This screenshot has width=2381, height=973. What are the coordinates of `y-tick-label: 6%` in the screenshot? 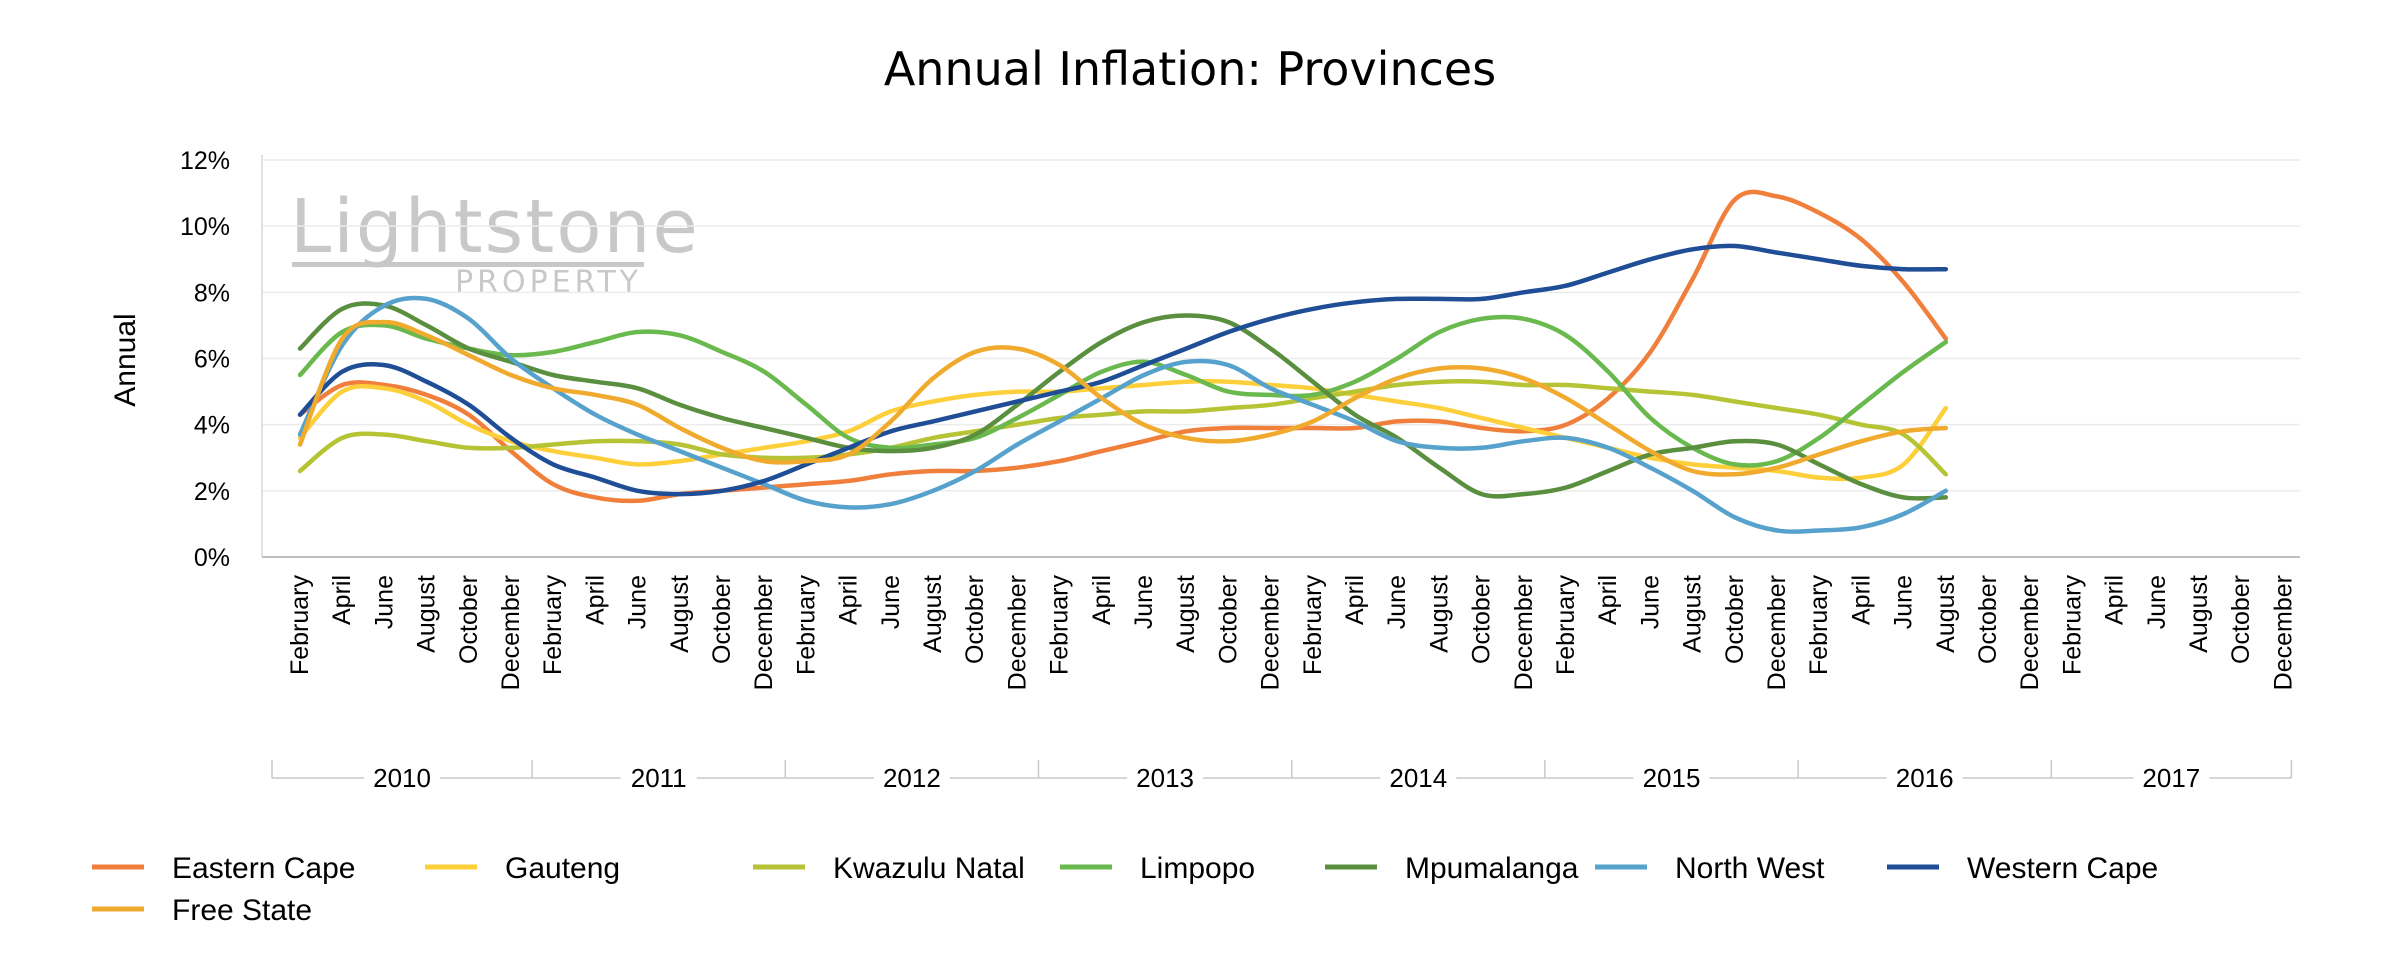 It's located at (212, 360).